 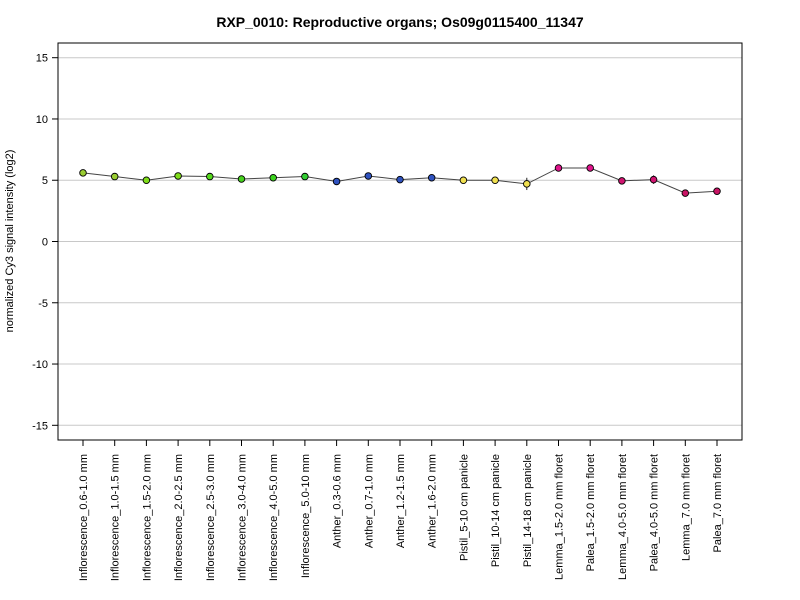 I want to click on x-tick-label: Inflorescence_1.5-2.0 mm, so click(x=147, y=517).